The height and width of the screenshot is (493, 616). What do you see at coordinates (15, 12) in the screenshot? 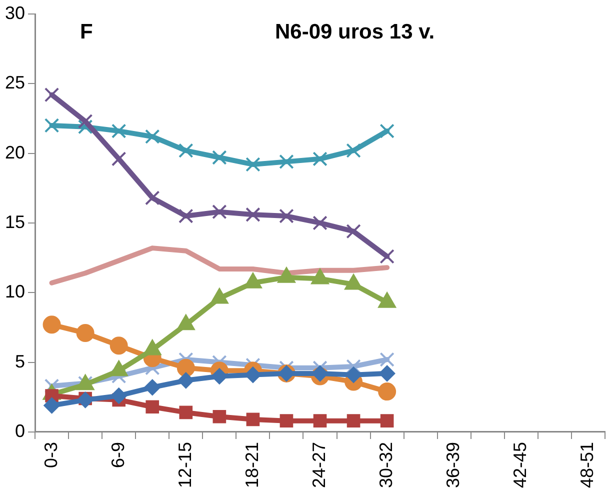
I see `y-tick-label: 30` at bounding box center [15, 12].